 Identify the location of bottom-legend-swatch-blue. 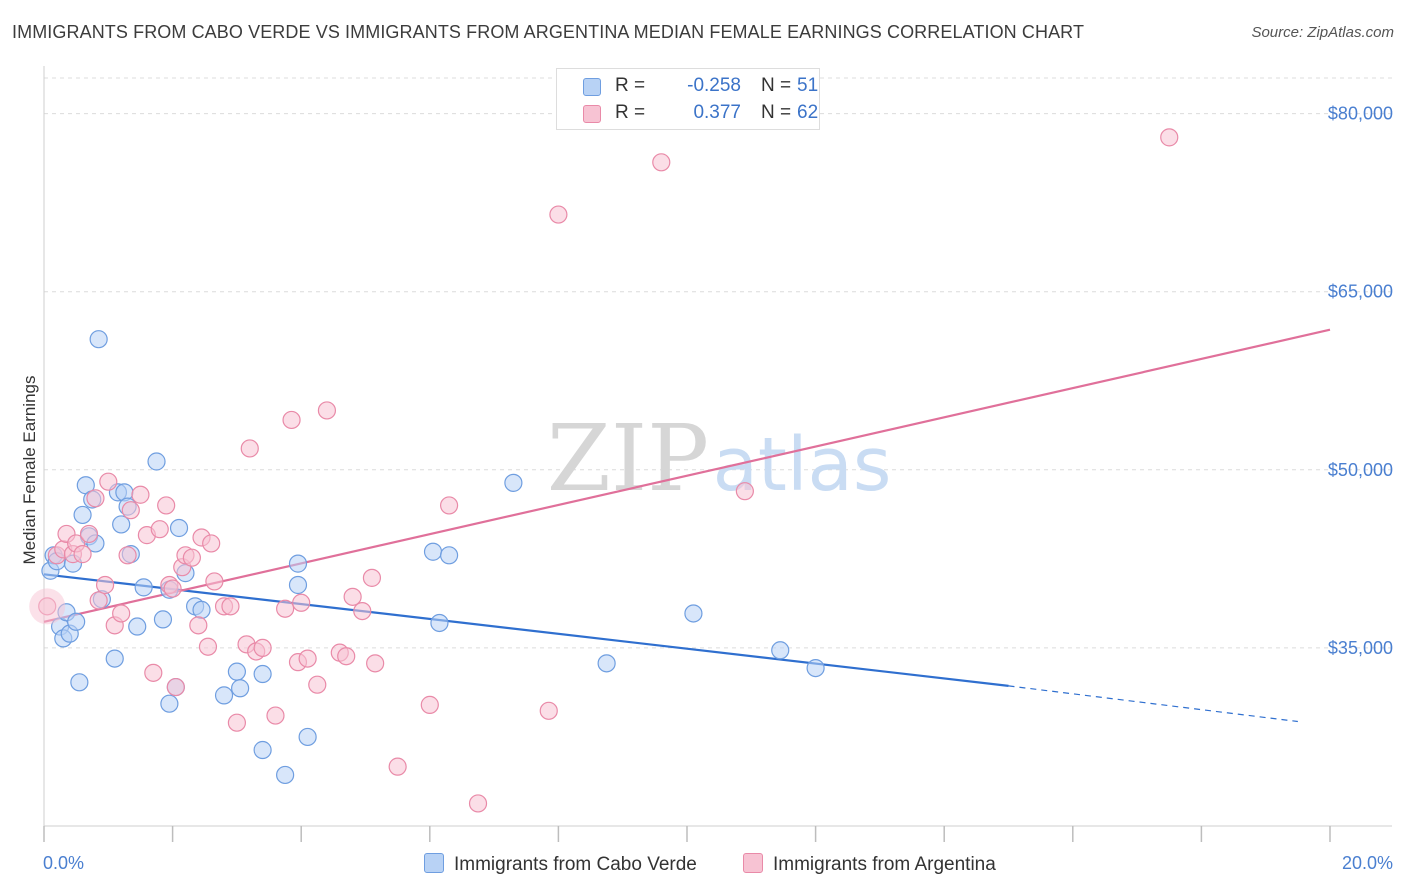
(434, 863).